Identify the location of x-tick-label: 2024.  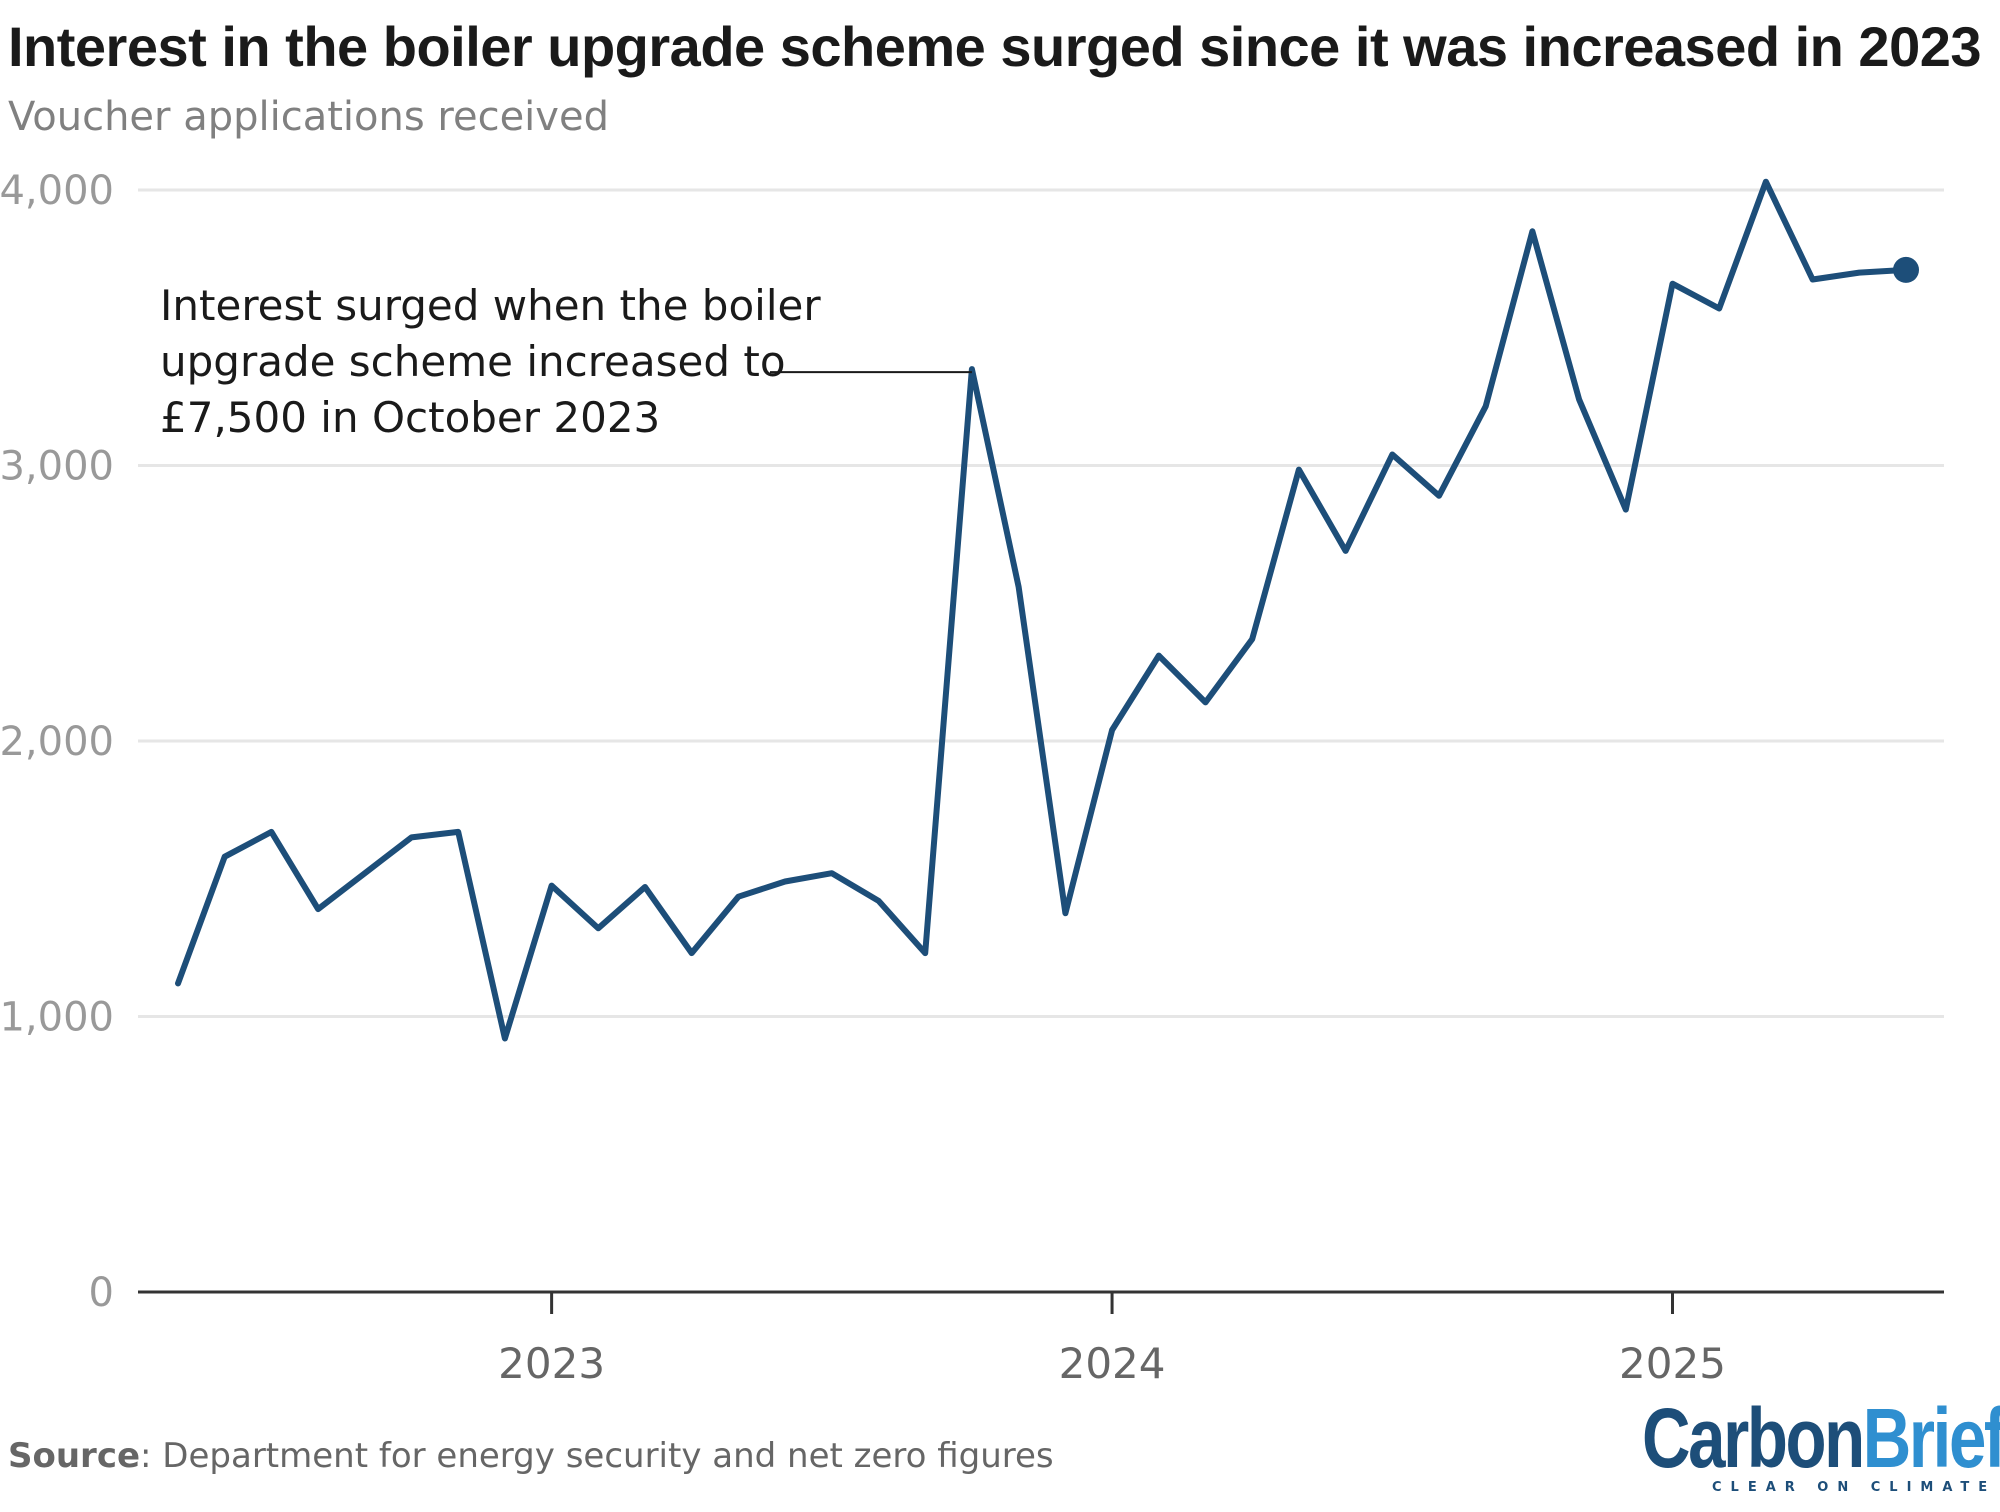
(1112, 1363).